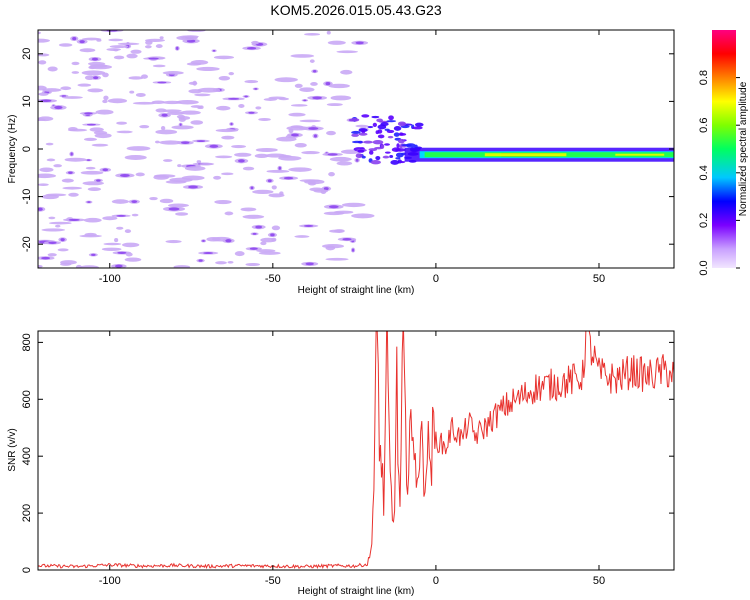 This screenshot has height=600, width=750. What do you see at coordinates (525, 155) in the screenshot?
I see `ridge-yellow-band-left` at bounding box center [525, 155].